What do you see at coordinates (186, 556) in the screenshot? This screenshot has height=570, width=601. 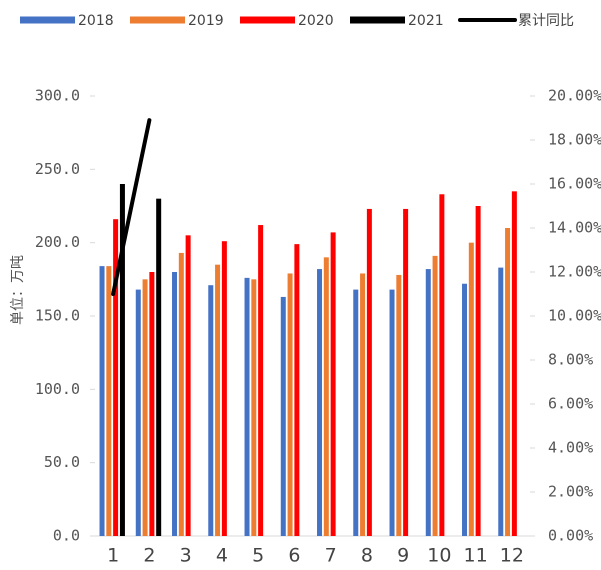 I see `x-tick-label: 3` at bounding box center [186, 556].